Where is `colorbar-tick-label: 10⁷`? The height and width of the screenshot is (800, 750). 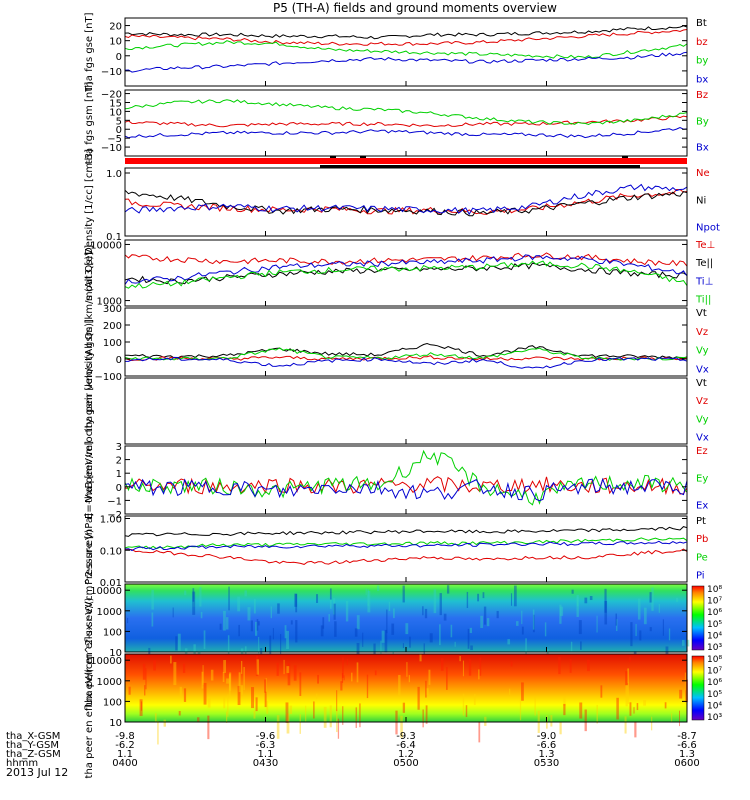
colorbar-tick-label: 10⁷ is located at coordinates (714, 672).